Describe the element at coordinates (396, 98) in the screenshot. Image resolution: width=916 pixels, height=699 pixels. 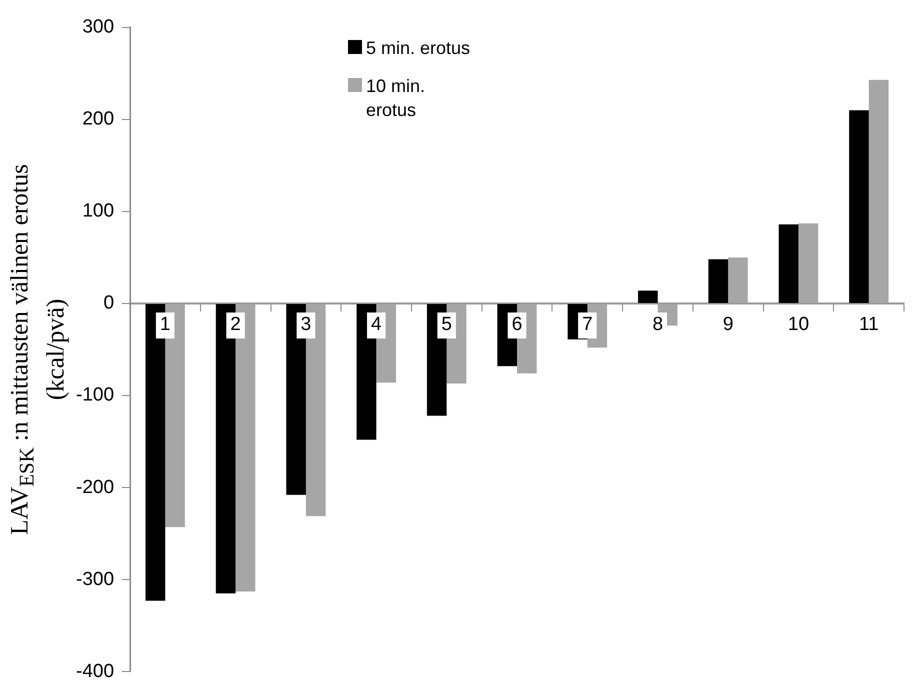
I see `legend-label: 10 min. erotus` at that location.